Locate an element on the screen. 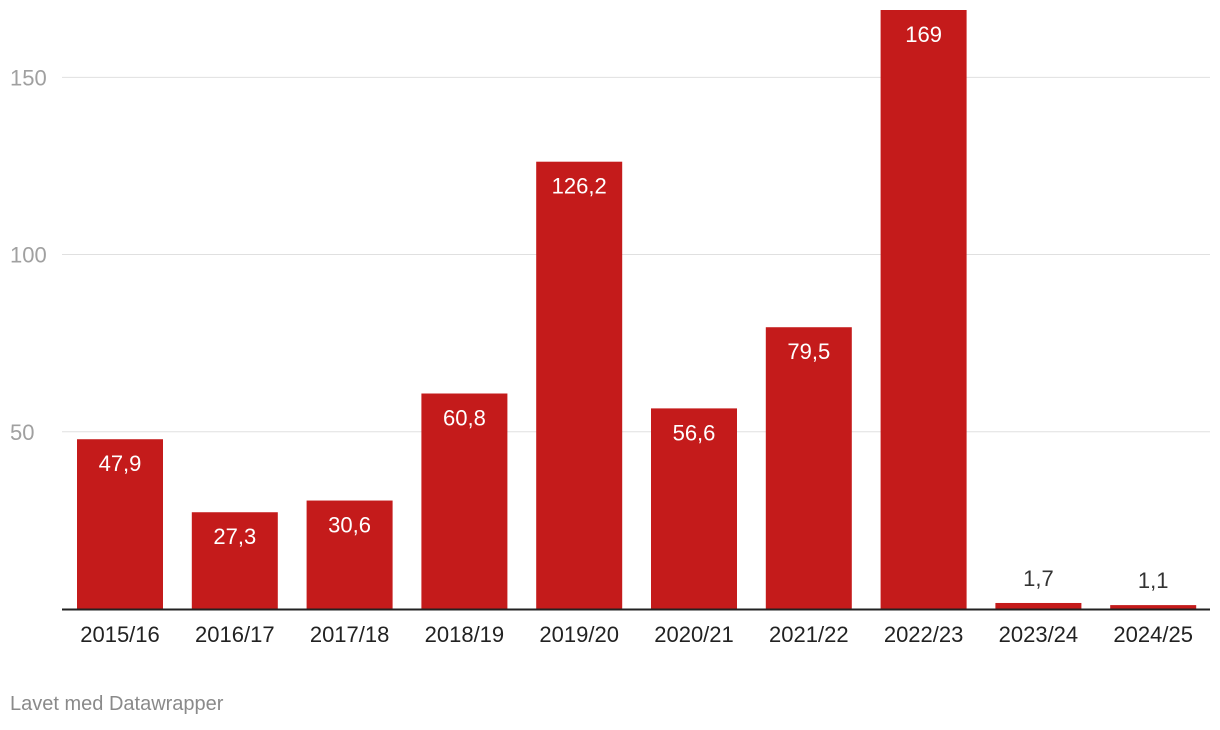 This screenshot has width=1220, height=730. y-tick-label-50: 50 is located at coordinates (22, 432).